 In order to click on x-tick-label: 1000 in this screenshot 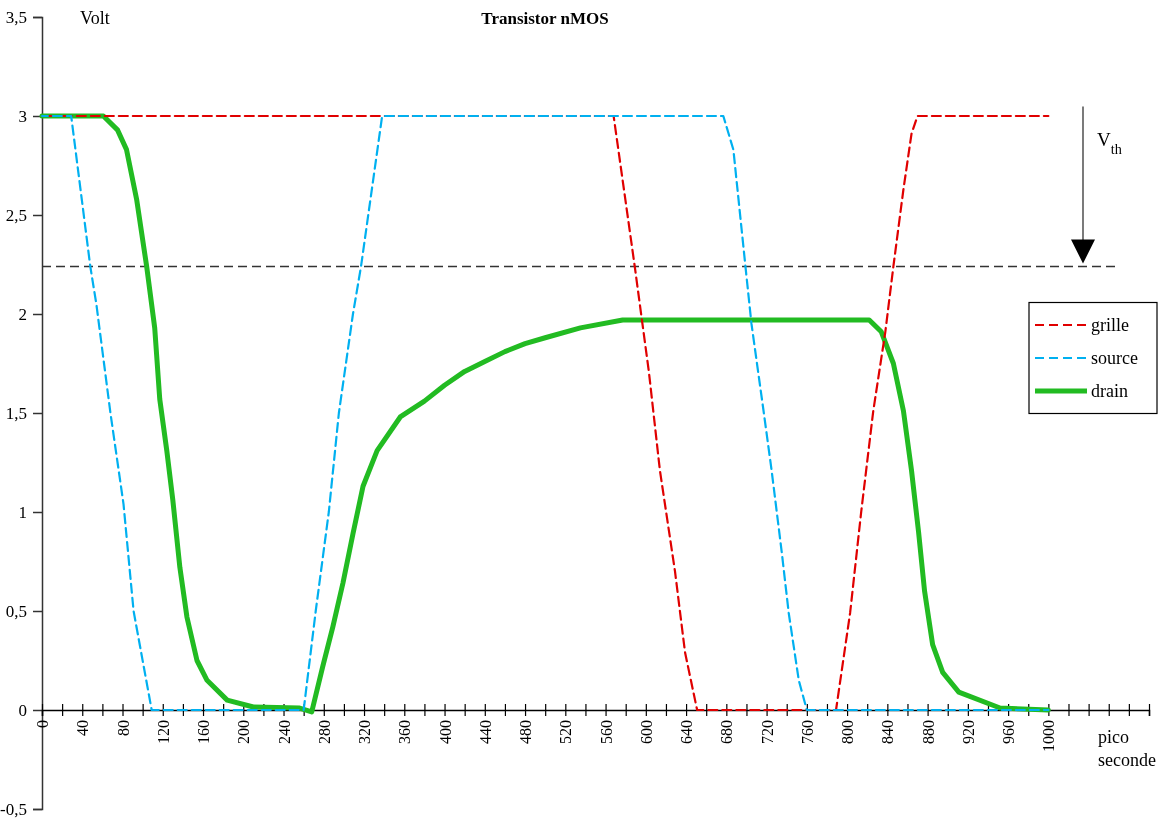, I will do `click(1049, 736)`.